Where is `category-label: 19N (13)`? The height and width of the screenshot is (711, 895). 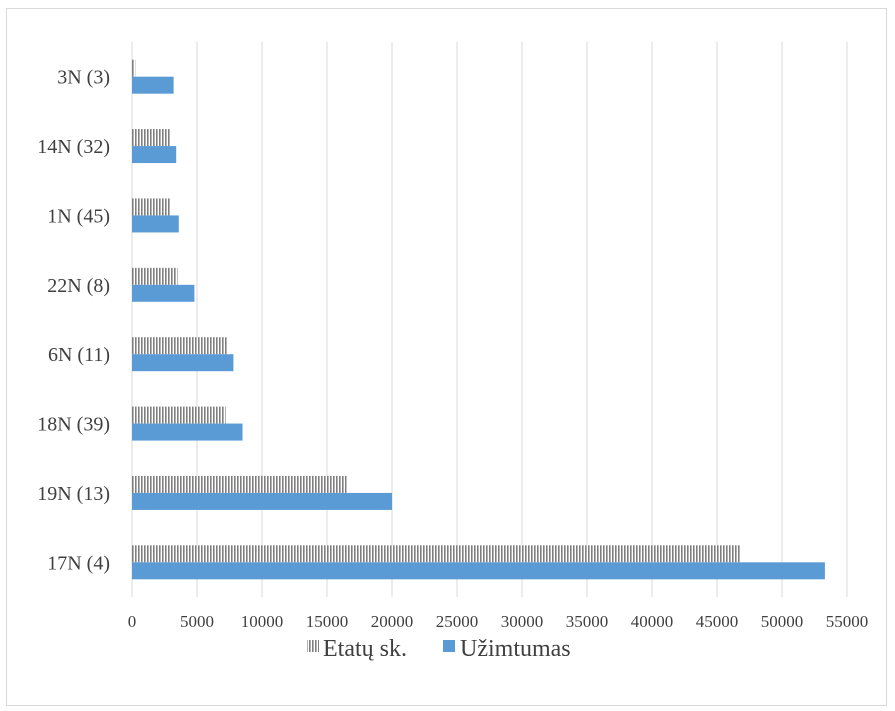 category-label: 19N (13) is located at coordinates (73, 494).